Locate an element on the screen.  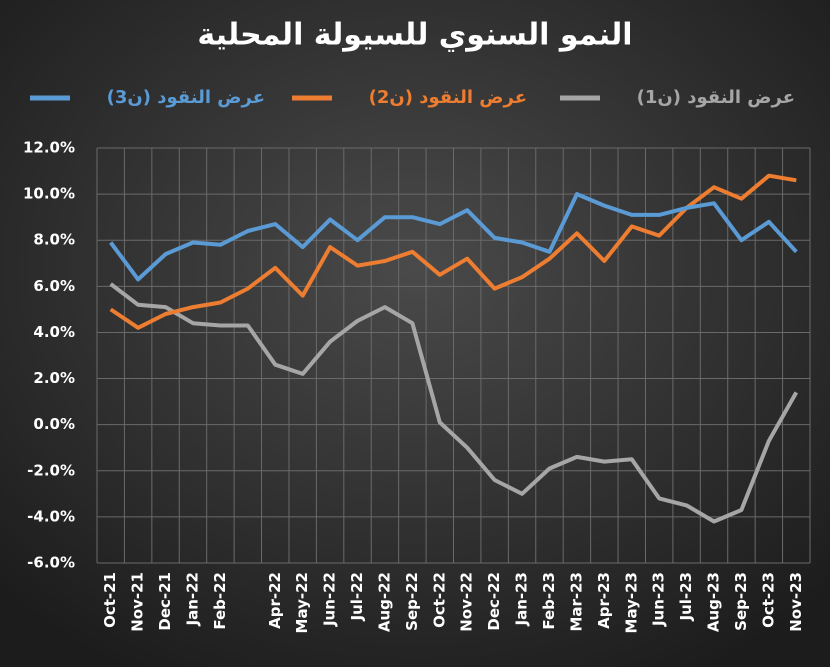
y-tick-label: 2.0% is located at coordinates (54, 378).